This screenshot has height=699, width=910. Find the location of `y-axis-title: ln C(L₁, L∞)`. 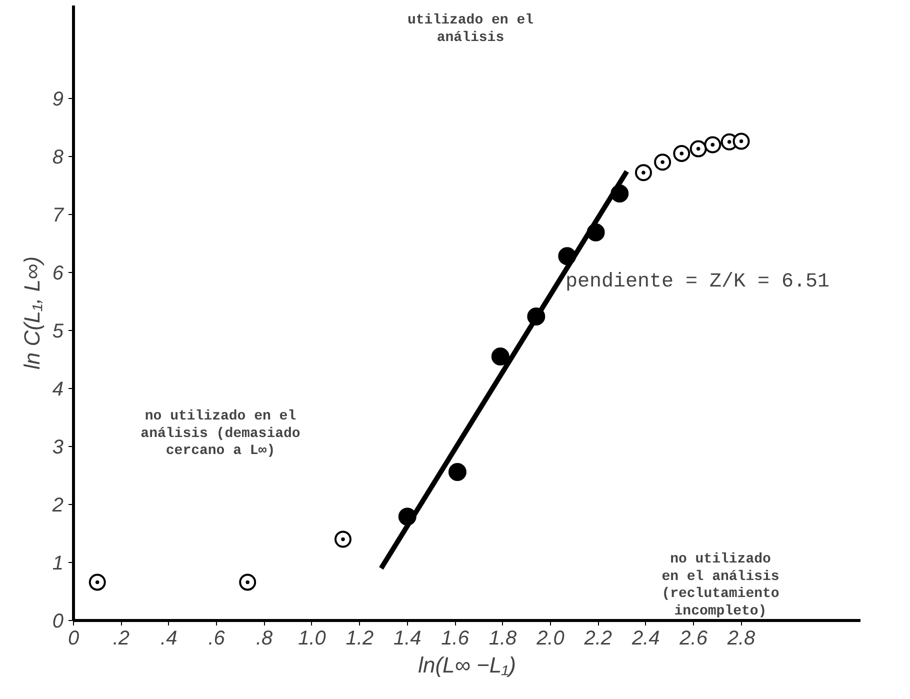

y-axis-title: ln C(L₁, L∞) is located at coordinates (31, 313).